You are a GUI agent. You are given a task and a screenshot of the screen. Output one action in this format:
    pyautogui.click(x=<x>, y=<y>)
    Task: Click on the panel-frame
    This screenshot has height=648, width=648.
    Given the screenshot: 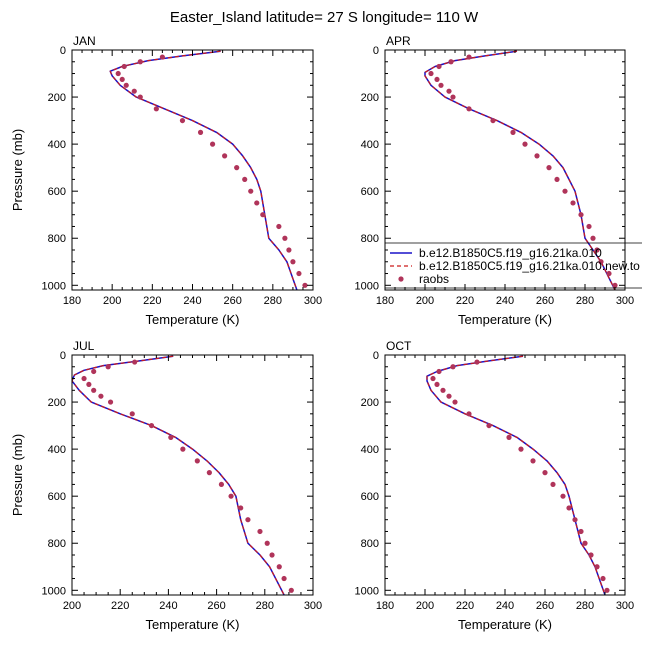 What is the action you would take?
    pyautogui.click(x=192, y=170)
    